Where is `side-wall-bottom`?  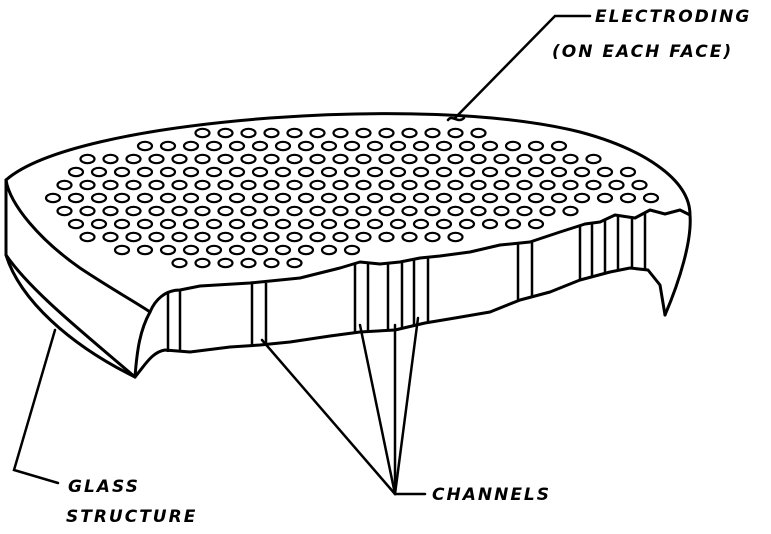
side-wall-bottom is located at coordinates (70, 316).